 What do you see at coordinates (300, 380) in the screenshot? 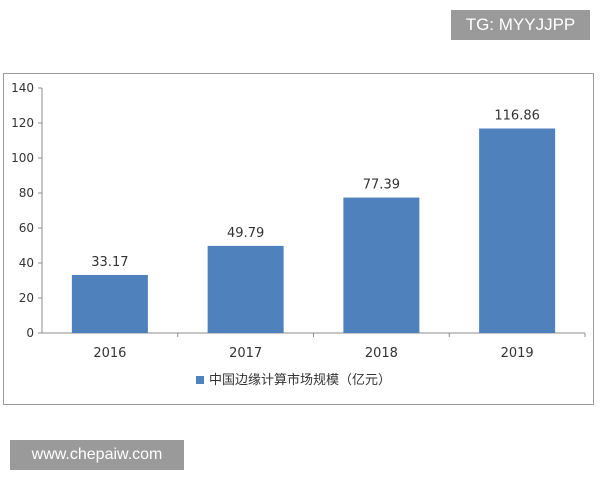
I see `legend-label: 中国边缘计算市场规模（亿元）` at bounding box center [300, 380].